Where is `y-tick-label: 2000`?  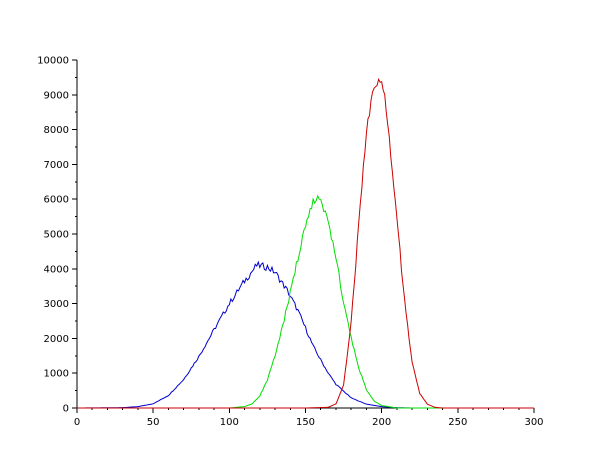
y-tick-label: 2000 is located at coordinates (56, 339).